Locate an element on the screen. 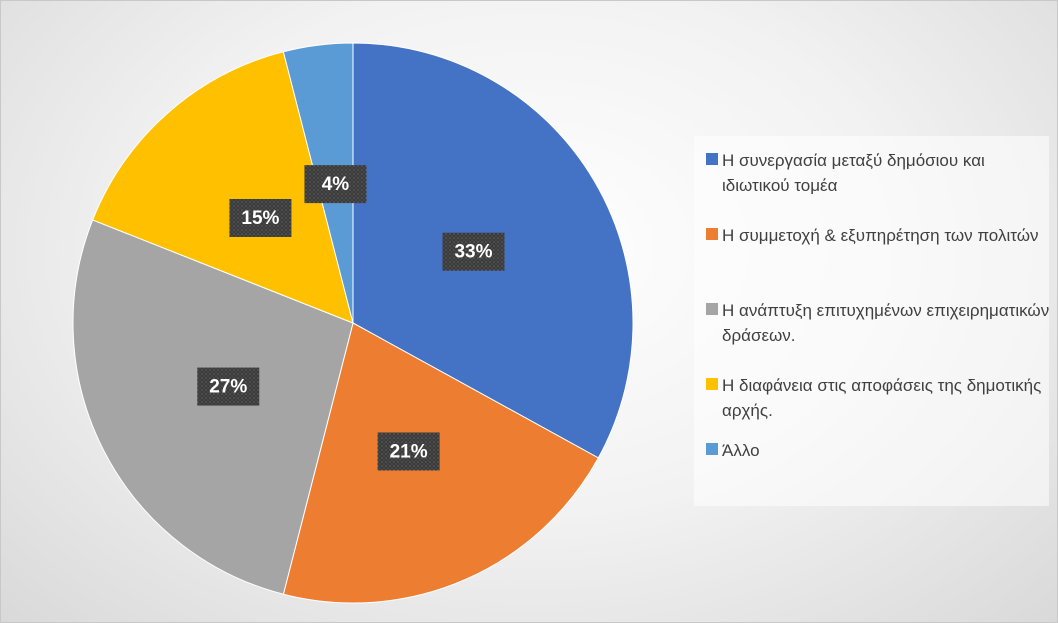  legend-label: Άλλο is located at coordinates (741, 450).